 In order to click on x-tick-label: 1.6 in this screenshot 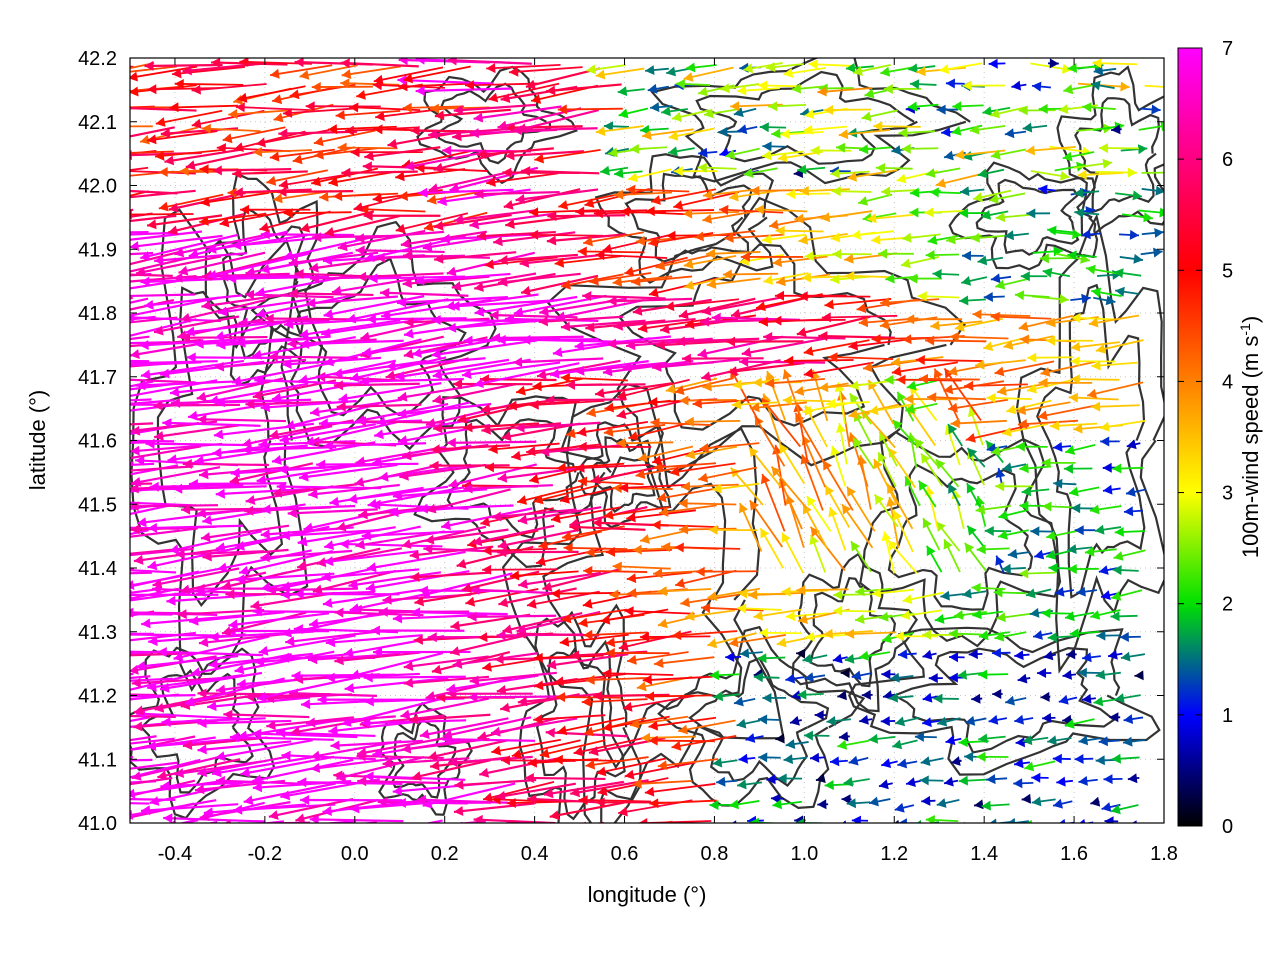, I will do `click(1074, 854)`.